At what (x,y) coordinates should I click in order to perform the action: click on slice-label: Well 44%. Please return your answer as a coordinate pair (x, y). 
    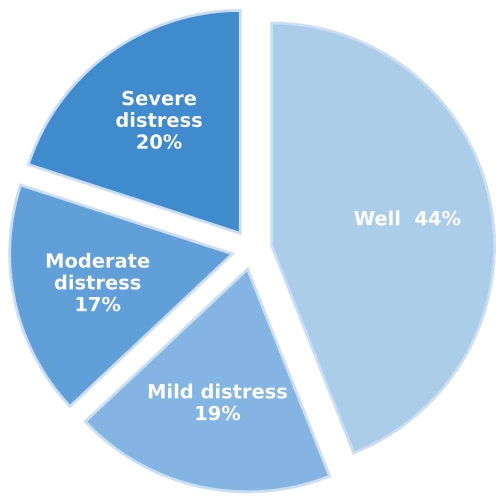
    Looking at the image, I should click on (407, 218).